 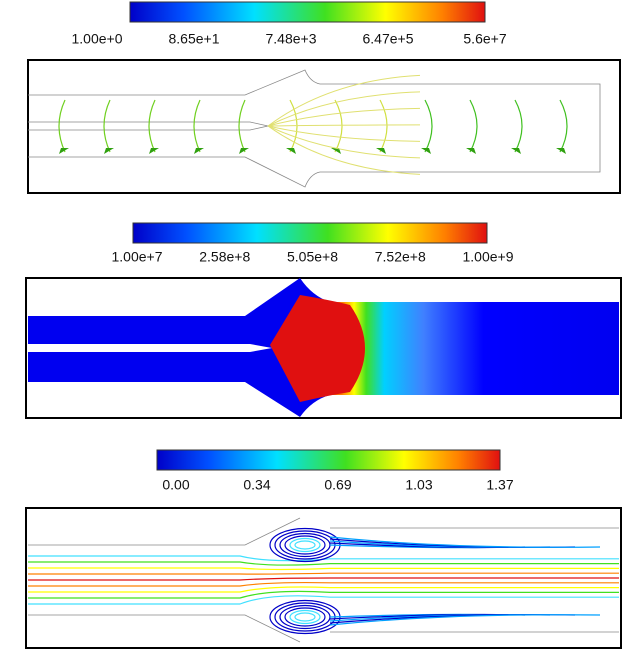 I want to click on colorbar-tick-label: 7.52e+8, so click(x=400, y=257).